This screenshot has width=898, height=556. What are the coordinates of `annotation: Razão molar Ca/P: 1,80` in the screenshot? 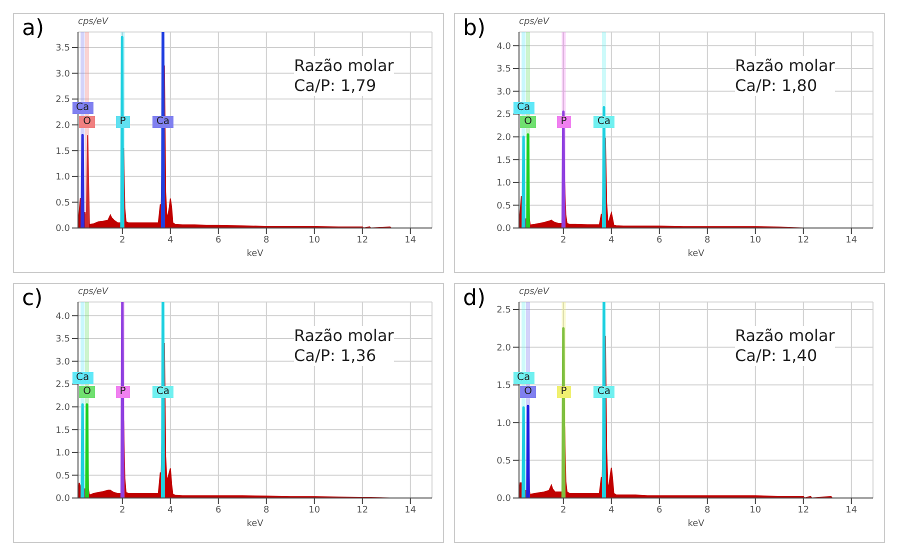 It's located at (785, 76).